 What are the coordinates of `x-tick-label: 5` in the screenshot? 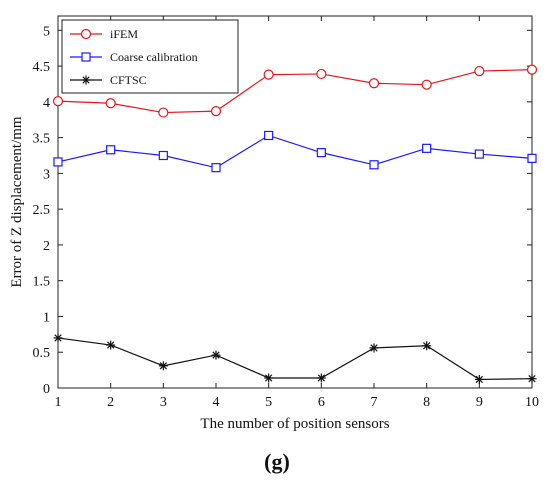 It's located at (268, 402).